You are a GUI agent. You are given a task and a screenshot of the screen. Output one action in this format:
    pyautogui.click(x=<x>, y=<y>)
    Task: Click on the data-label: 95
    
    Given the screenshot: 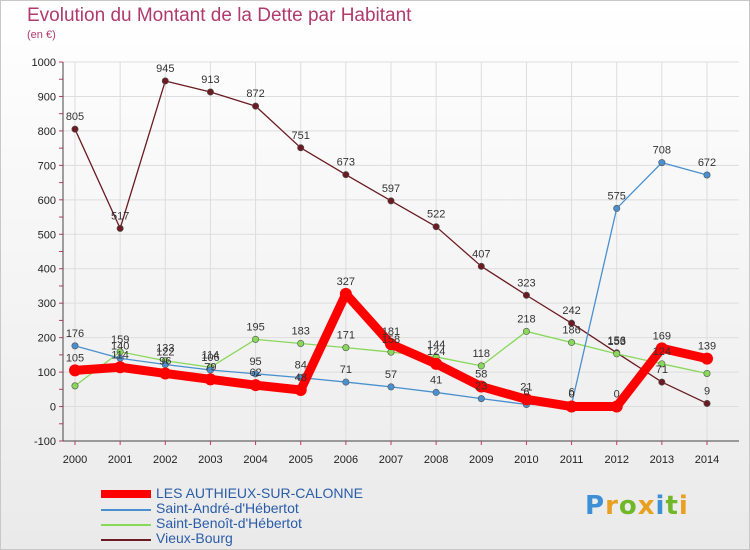 What is the action you would take?
    pyautogui.click(x=255, y=362)
    